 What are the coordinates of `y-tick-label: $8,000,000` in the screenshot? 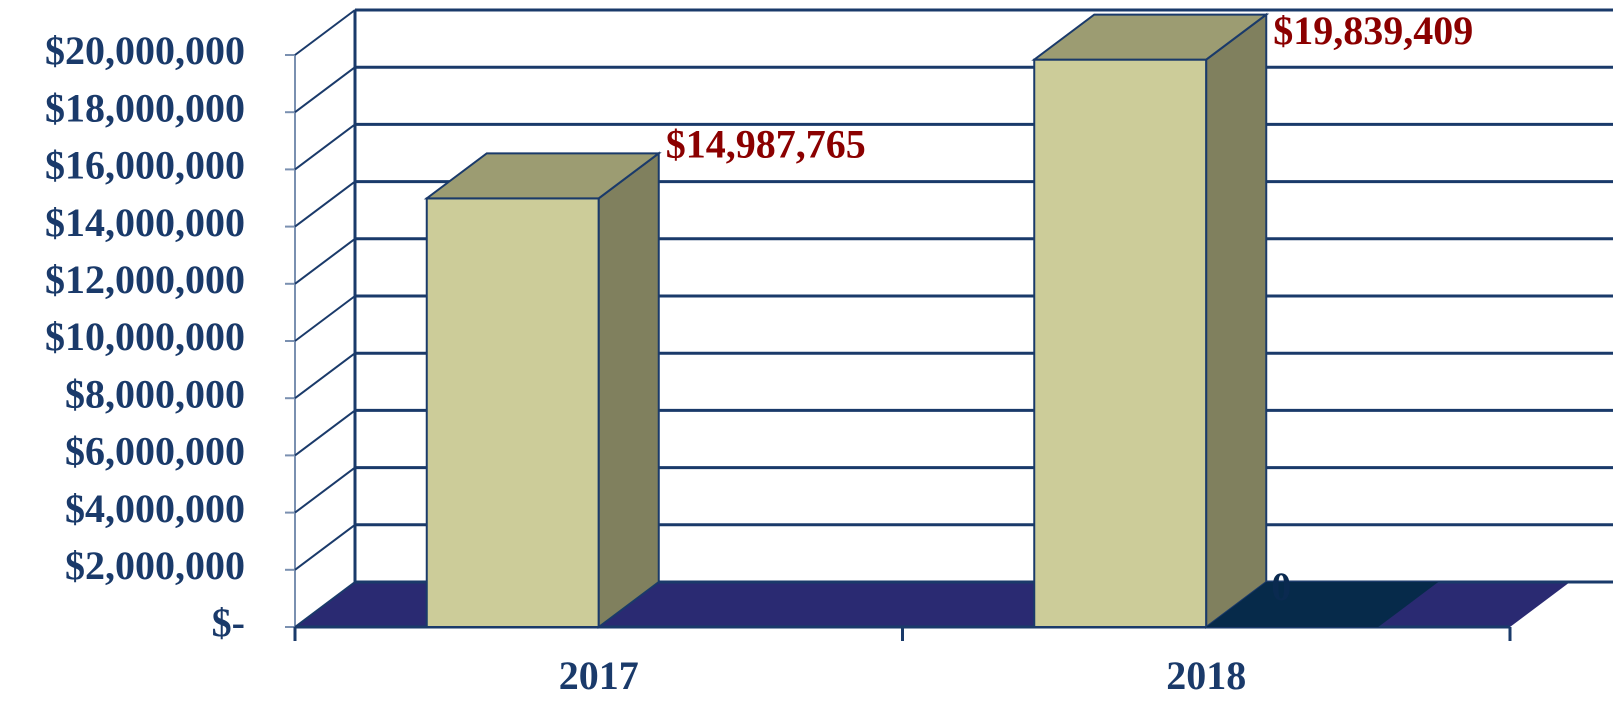 It's located at (155, 393).